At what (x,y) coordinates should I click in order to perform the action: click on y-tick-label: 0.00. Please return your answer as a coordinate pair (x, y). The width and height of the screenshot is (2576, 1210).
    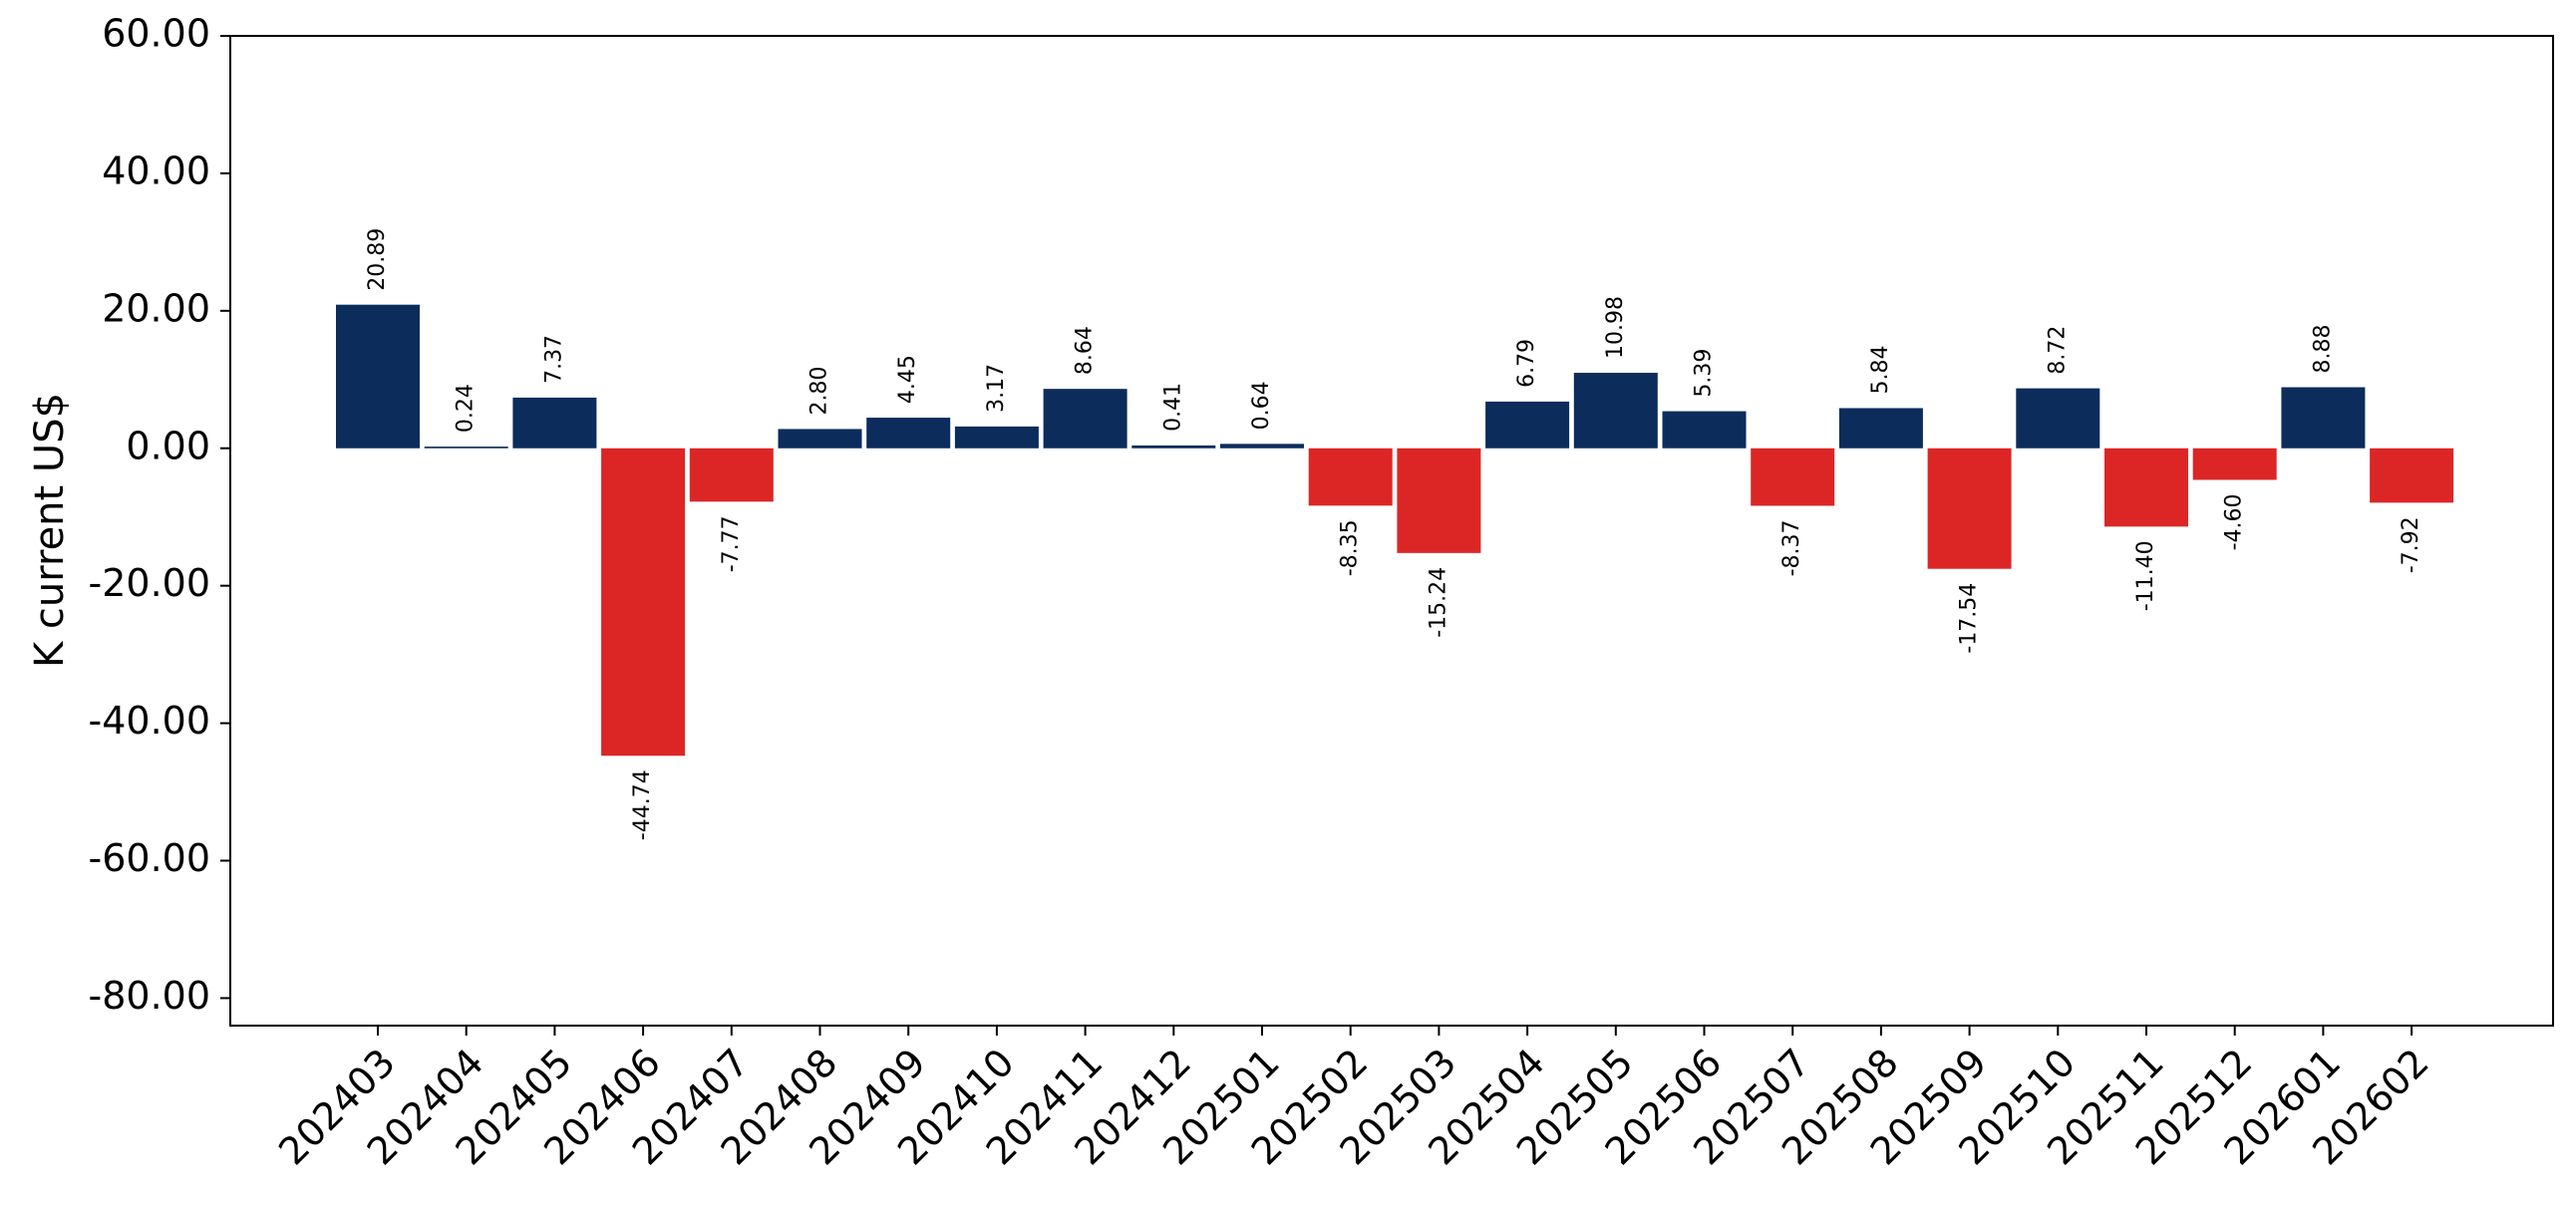
    Looking at the image, I should click on (168, 445).